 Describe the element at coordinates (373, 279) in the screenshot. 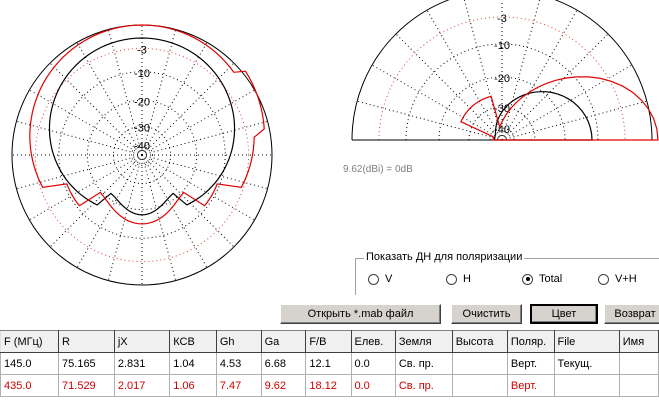

I see `radio-v-dot` at that location.